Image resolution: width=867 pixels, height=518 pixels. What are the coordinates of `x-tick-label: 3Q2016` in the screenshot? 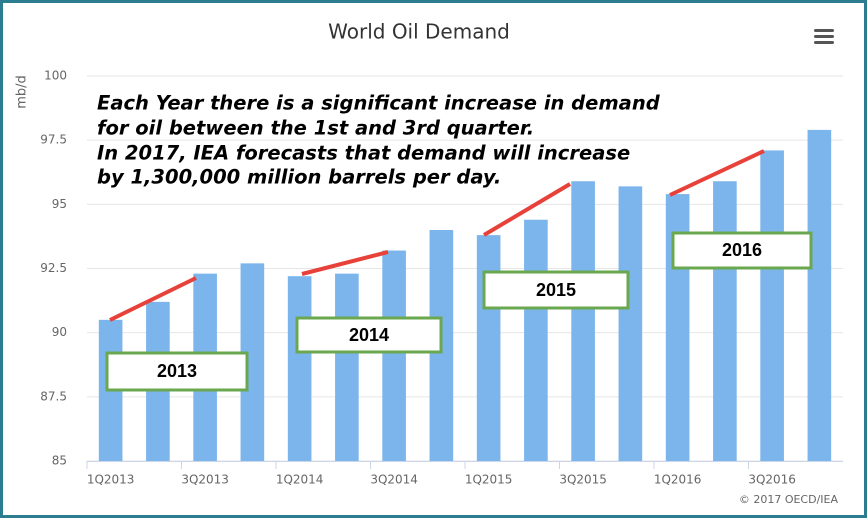 It's located at (772, 480).